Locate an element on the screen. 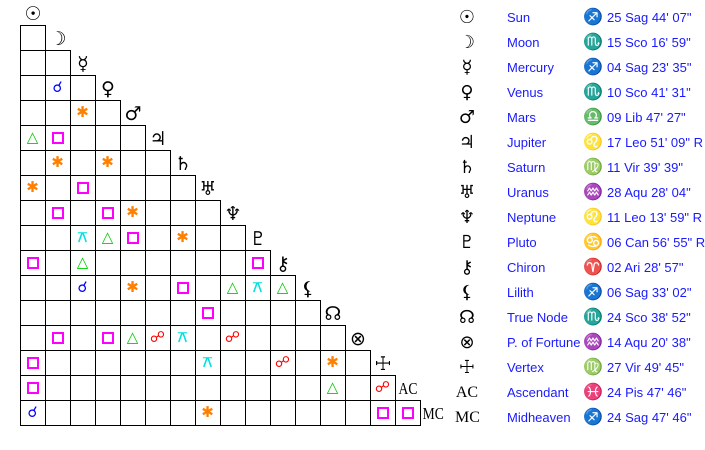 The height and width of the screenshot is (450, 705). list-item: ☉ Sun ♐ 25 Sag 44' 07" is located at coordinates (577, 17).